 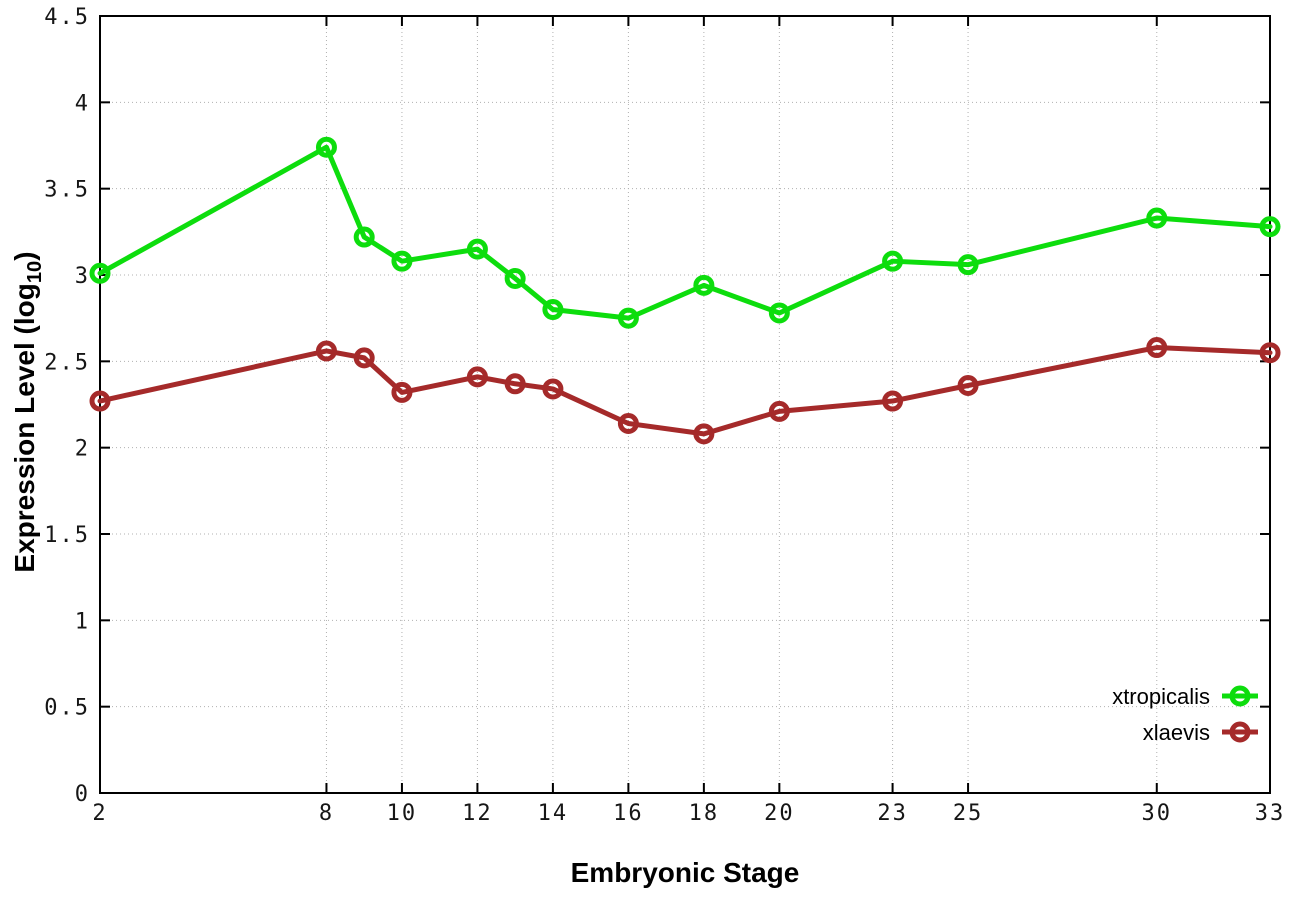 What do you see at coordinates (628, 813) in the screenshot?
I see `x-tick-label: 16` at bounding box center [628, 813].